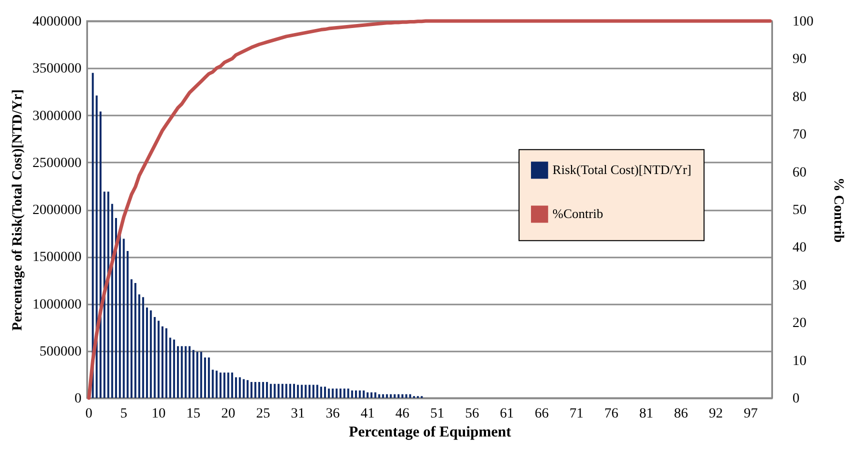 The image size is (865, 452). What do you see at coordinates (402, 414) in the screenshot?
I see `x-tick-label: 46` at bounding box center [402, 414].